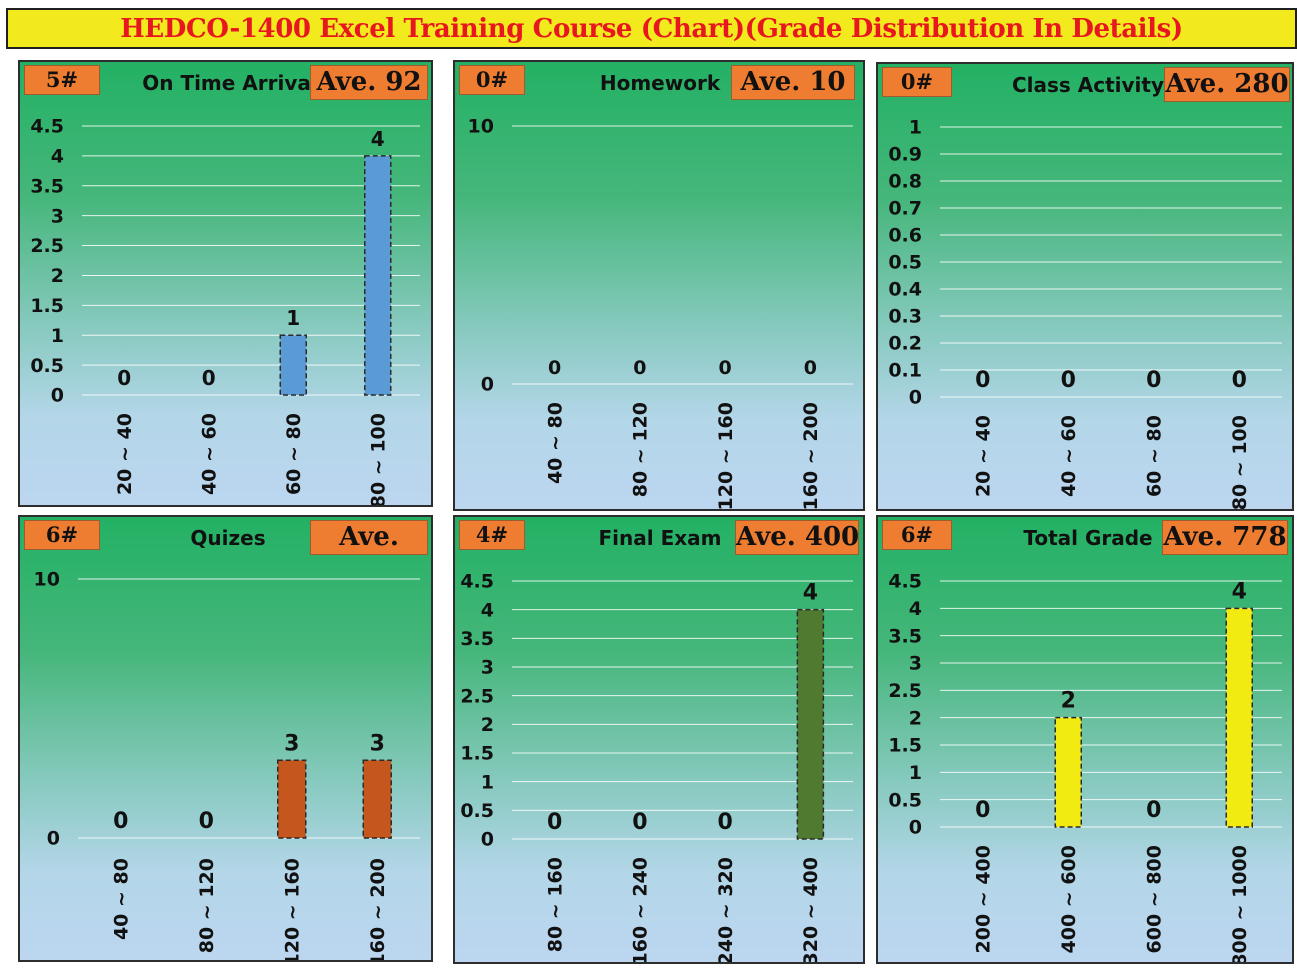 The image size is (1297, 968). What do you see at coordinates (369, 537) in the screenshot?
I see `average-badge: Ave.` at bounding box center [369, 537].